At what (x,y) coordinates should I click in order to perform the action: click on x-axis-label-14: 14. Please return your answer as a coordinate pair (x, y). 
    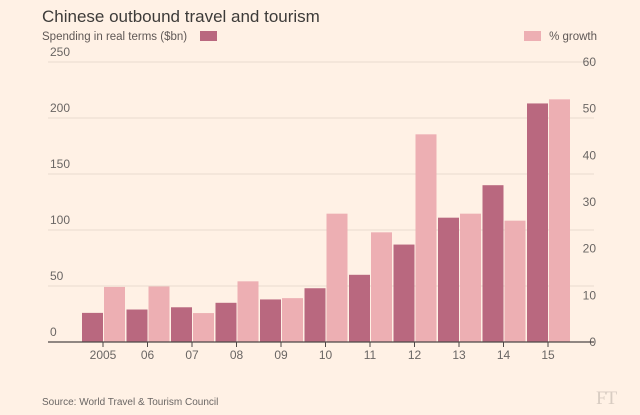
    Looking at the image, I should click on (504, 355).